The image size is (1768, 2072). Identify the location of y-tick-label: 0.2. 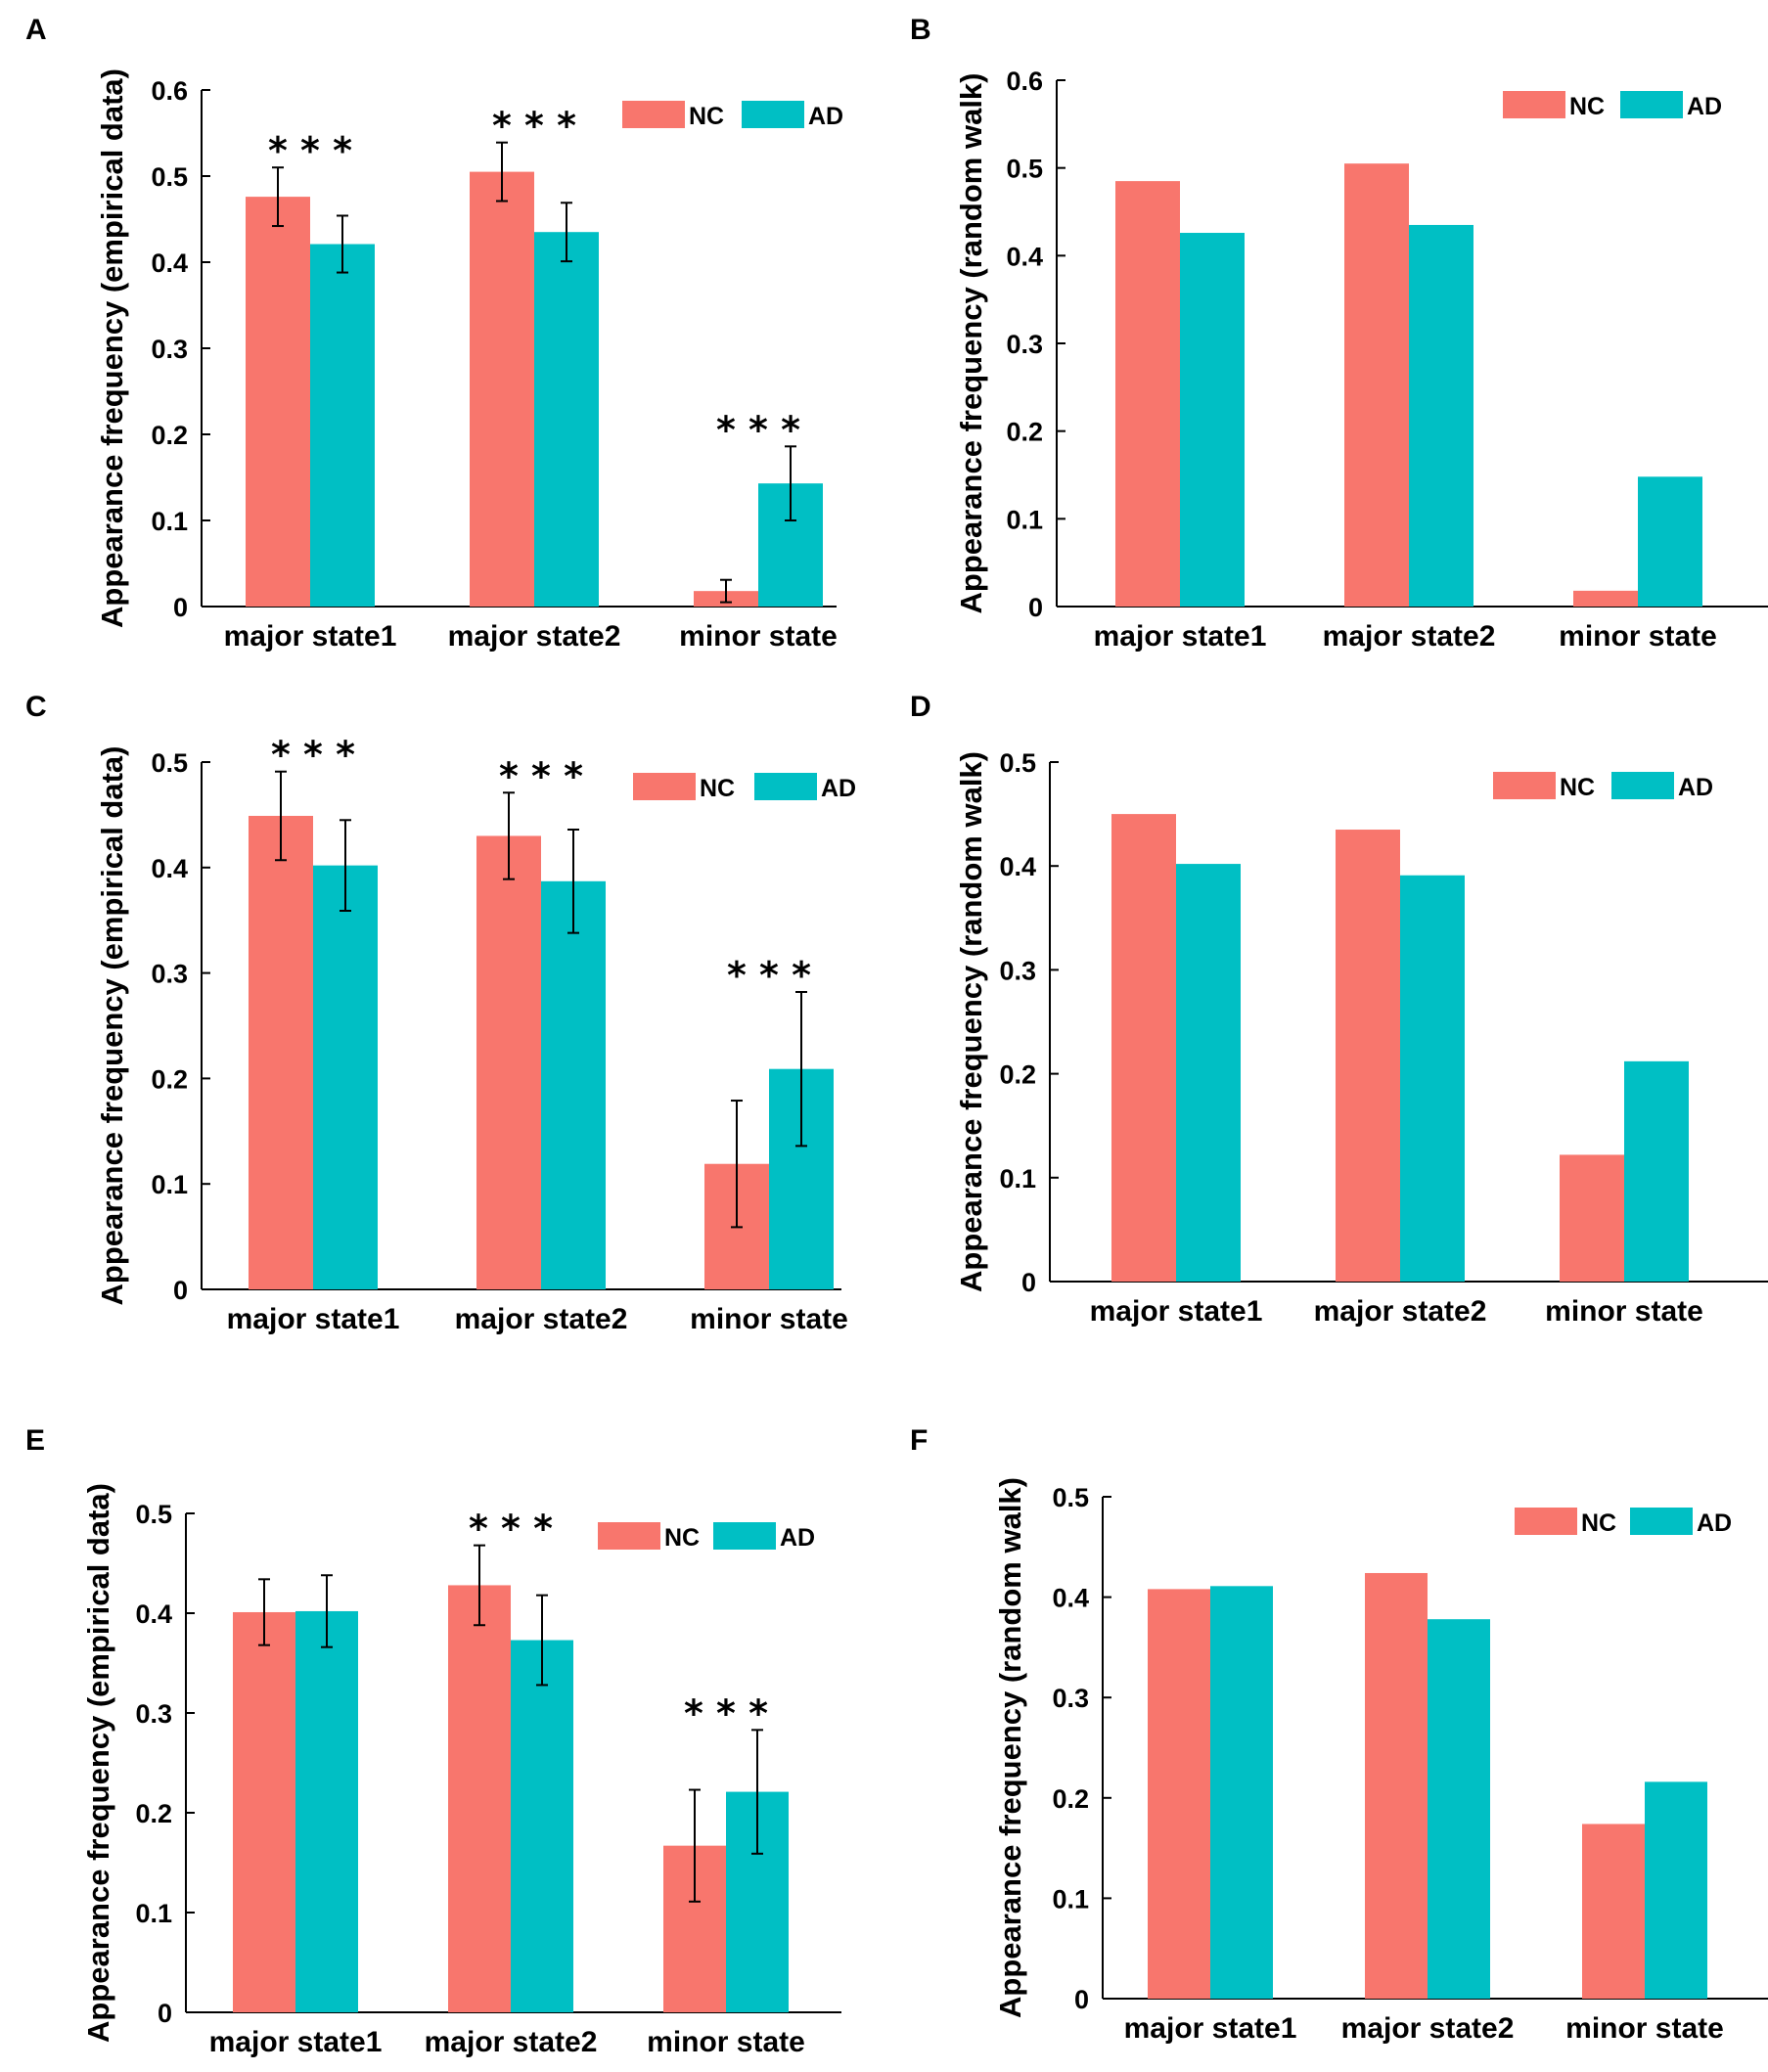
(1017, 1075).